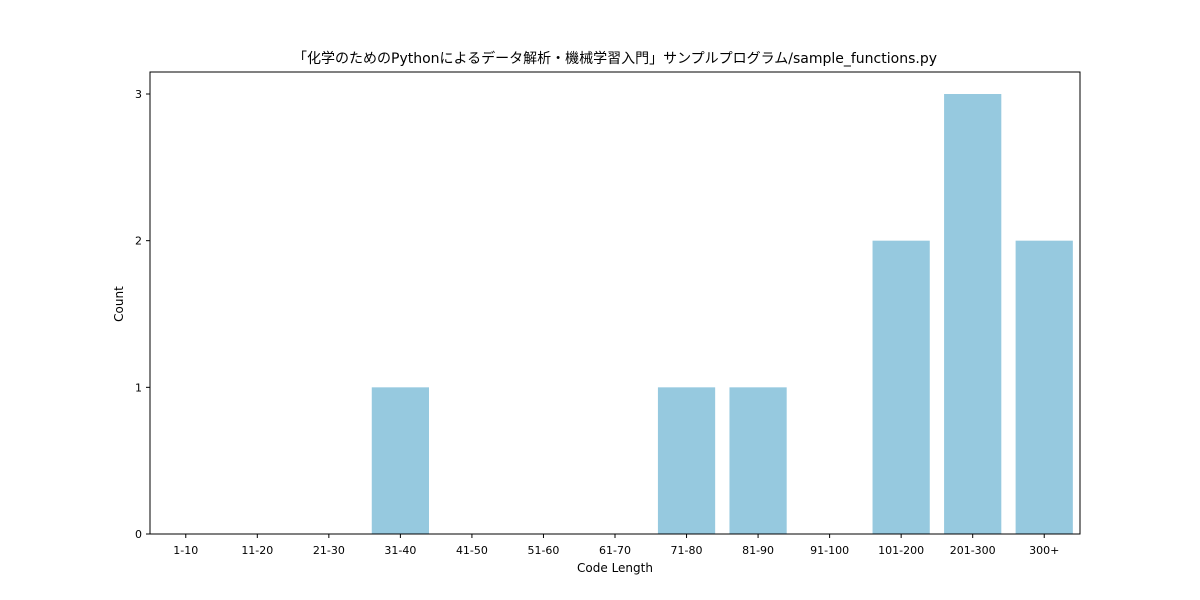 Image resolution: width=1200 pixels, height=600 pixels. I want to click on y-tick-label: 2, so click(138, 241).